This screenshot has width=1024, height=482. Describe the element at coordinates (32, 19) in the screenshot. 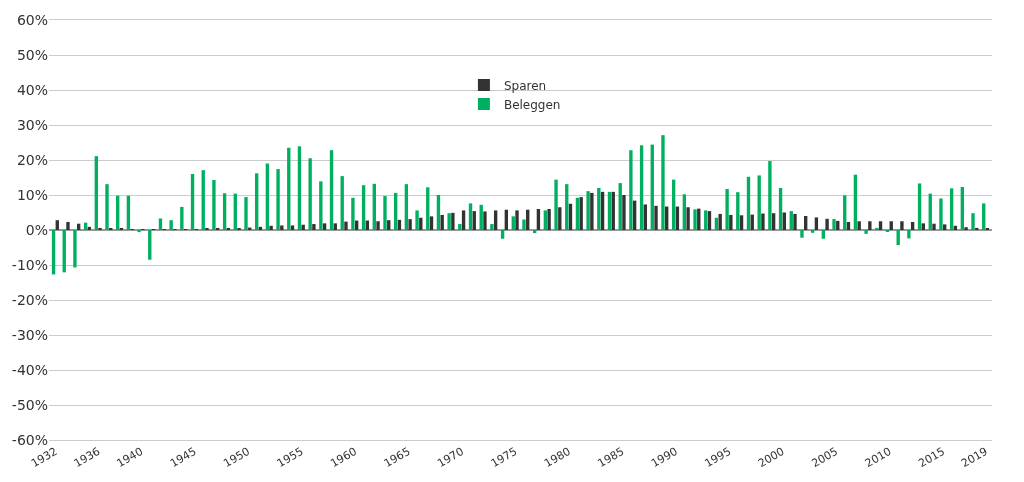

I see `y-tick-label: 60%` at that location.